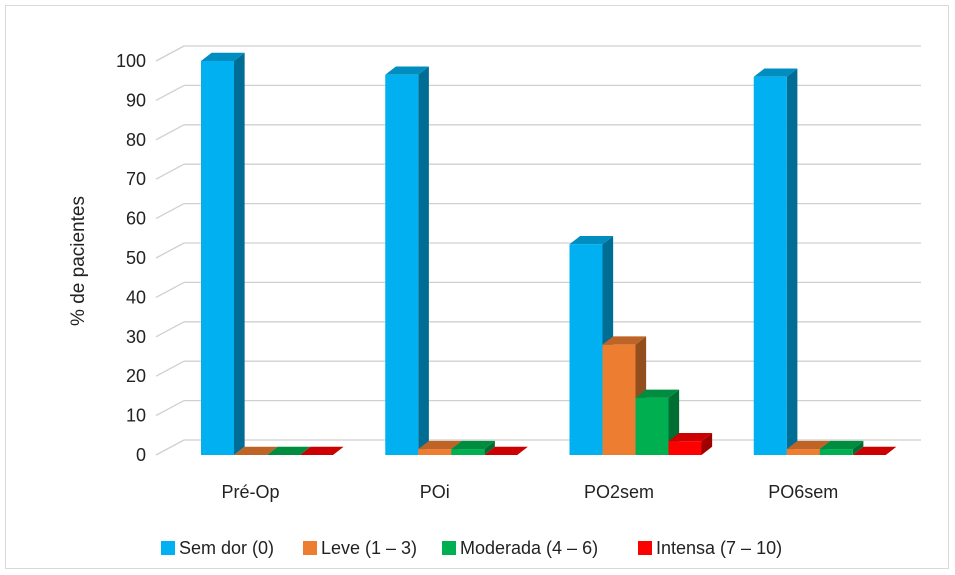 The image size is (955, 575). Describe the element at coordinates (136, 337) in the screenshot. I see `y-tick-label: 30` at that location.